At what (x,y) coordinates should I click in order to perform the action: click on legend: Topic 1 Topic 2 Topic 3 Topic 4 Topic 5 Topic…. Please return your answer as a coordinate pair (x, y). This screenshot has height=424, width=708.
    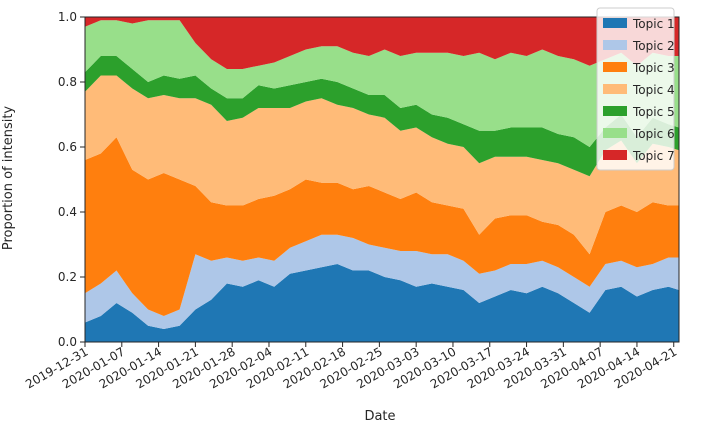
    Looking at the image, I should click on (635, 89).